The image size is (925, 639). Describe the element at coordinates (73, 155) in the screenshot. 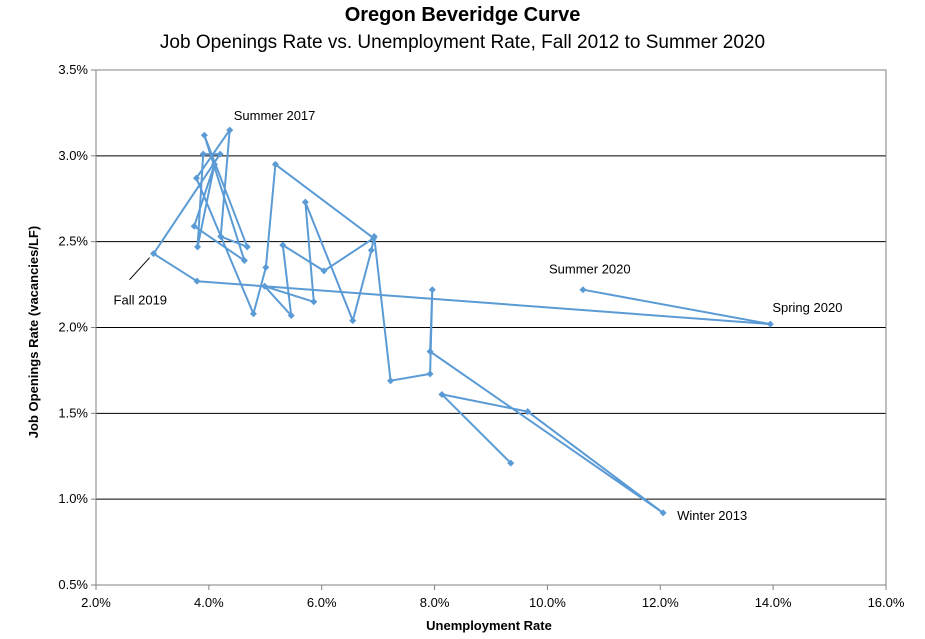

I see `y-tick-label: 3.0%` at that location.